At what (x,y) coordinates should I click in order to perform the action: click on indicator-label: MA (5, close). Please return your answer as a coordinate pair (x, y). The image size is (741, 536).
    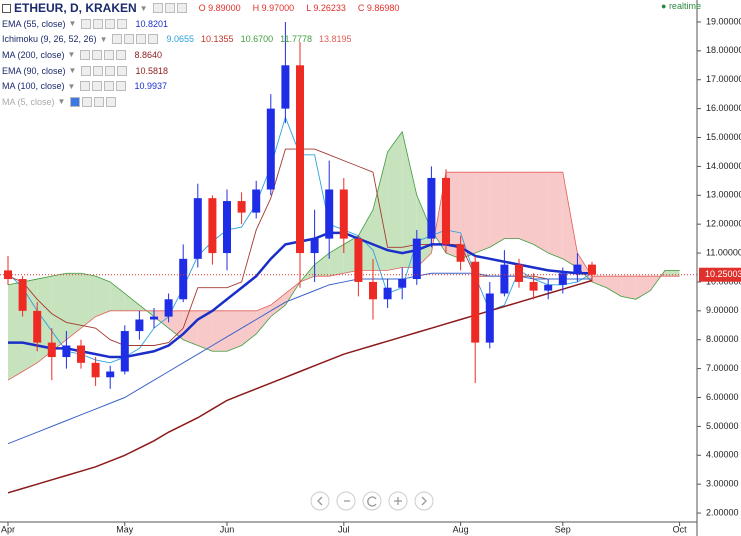
    Looking at the image, I should click on (28, 101).